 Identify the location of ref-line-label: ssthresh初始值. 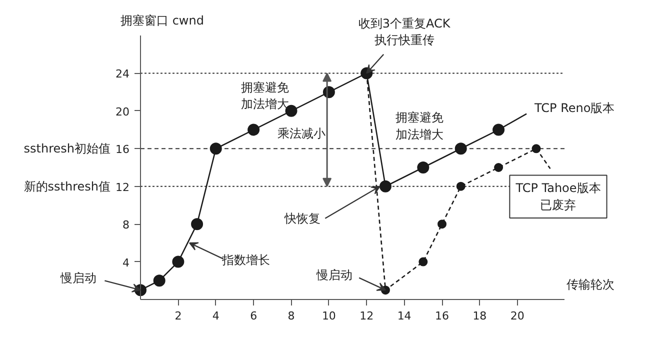
(67, 149).